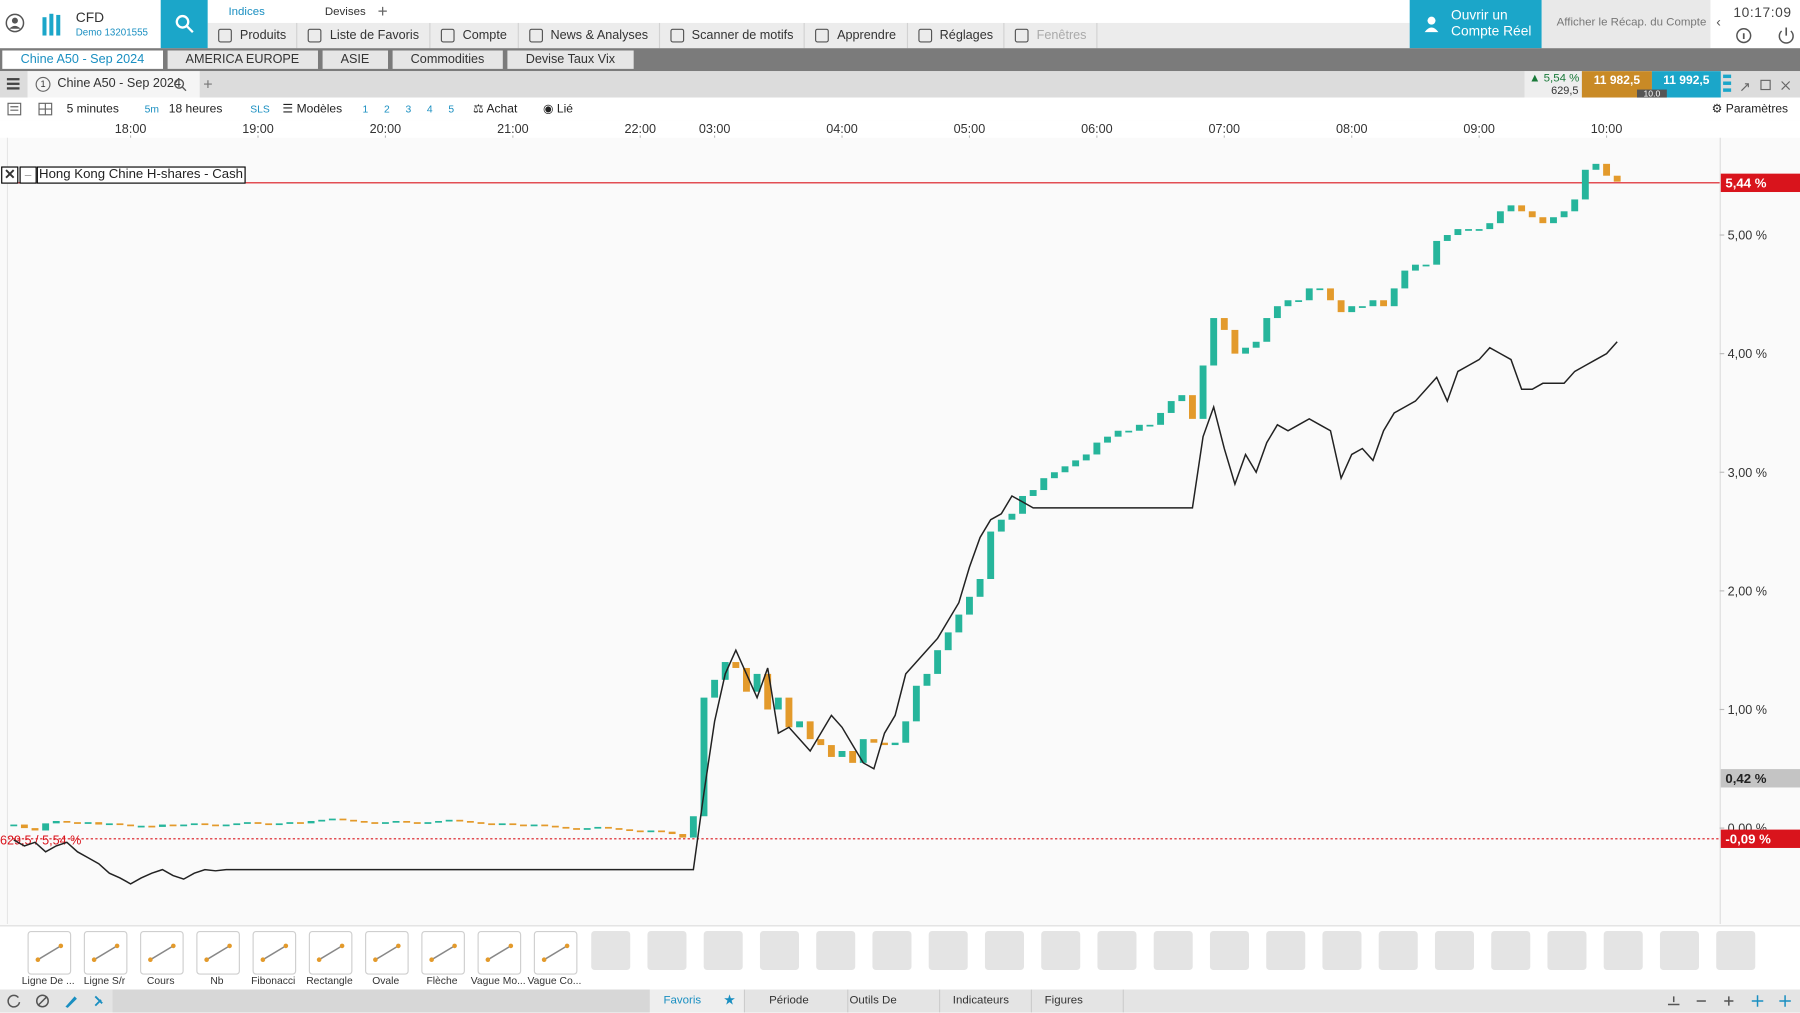 This screenshot has width=1800, height=1013. Describe the element at coordinates (570, 59) in the screenshot. I see `watchlist-tab: Devise Taux Vix` at that location.